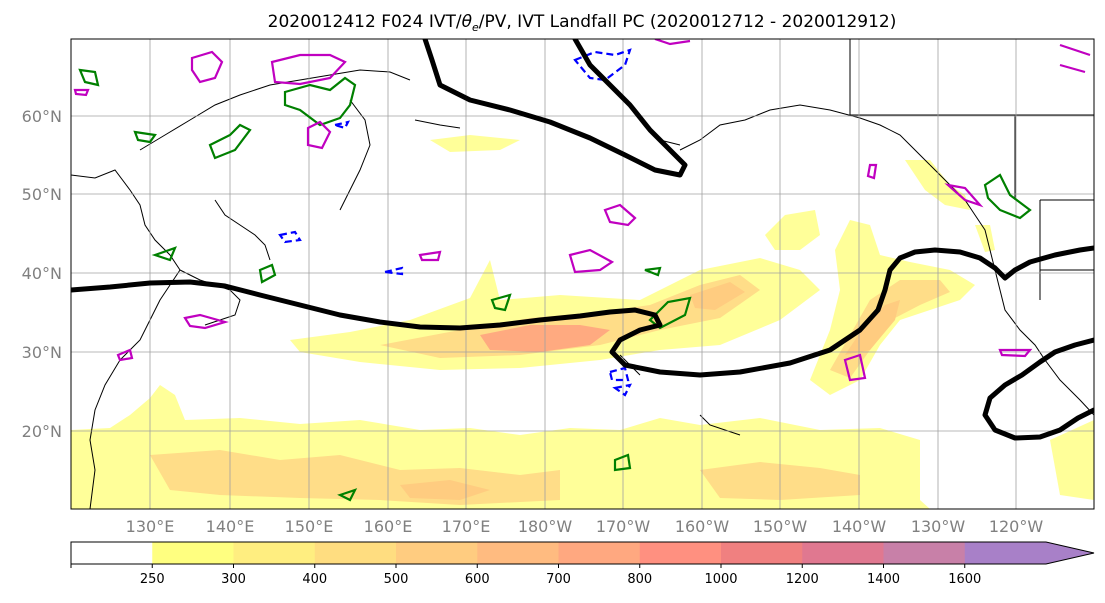 The image size is (1105, 603). I want to click on lon-label: 140°E, so click(230, 526).